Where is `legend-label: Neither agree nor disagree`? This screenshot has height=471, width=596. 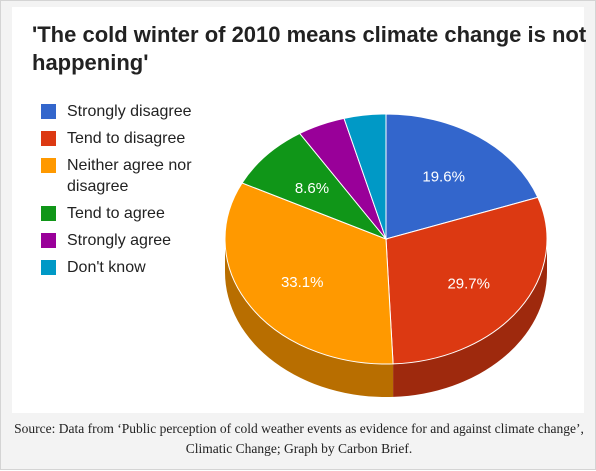 legend-label: Neither agree nor disagree is located at coordinates (129, 176).